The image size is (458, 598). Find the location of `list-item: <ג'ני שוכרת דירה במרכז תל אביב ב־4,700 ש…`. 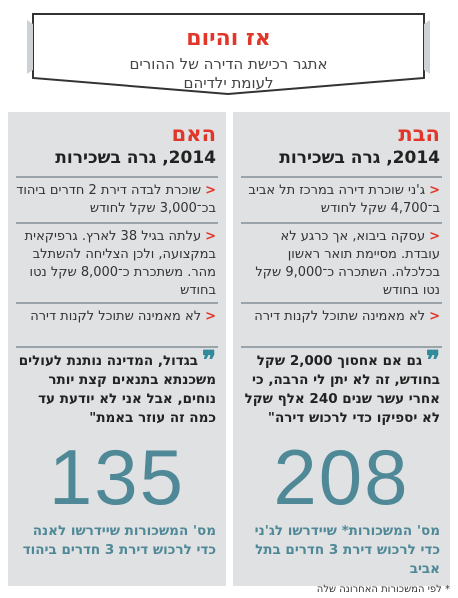

list-item: <ג'ני שוכרת דירה במרכז תל אביב ב־4,700 ש… is located at coordinates (344, 199).